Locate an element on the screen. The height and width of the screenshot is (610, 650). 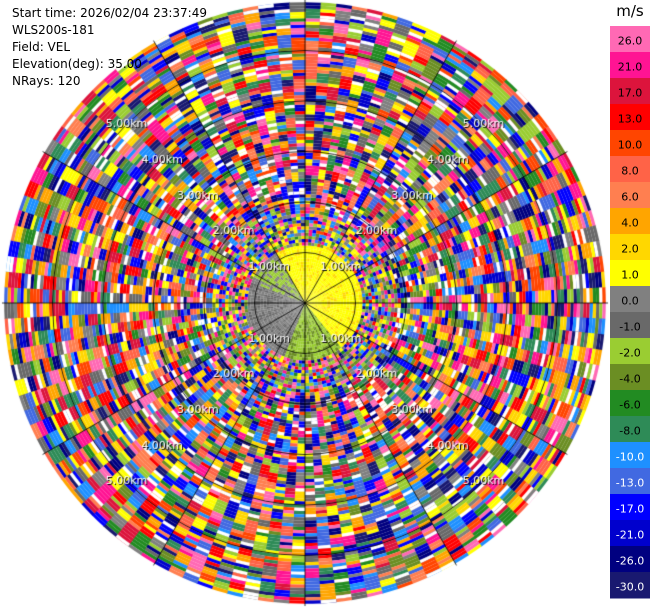
colorbar-tick-label: 6.0 is located at coordinates (630, 196).